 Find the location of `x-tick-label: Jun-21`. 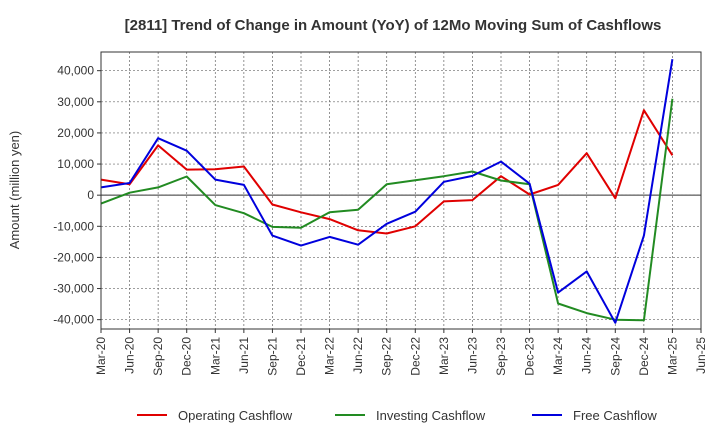

x-tick-label: Jun-21 is located at coordinates (244, 355).